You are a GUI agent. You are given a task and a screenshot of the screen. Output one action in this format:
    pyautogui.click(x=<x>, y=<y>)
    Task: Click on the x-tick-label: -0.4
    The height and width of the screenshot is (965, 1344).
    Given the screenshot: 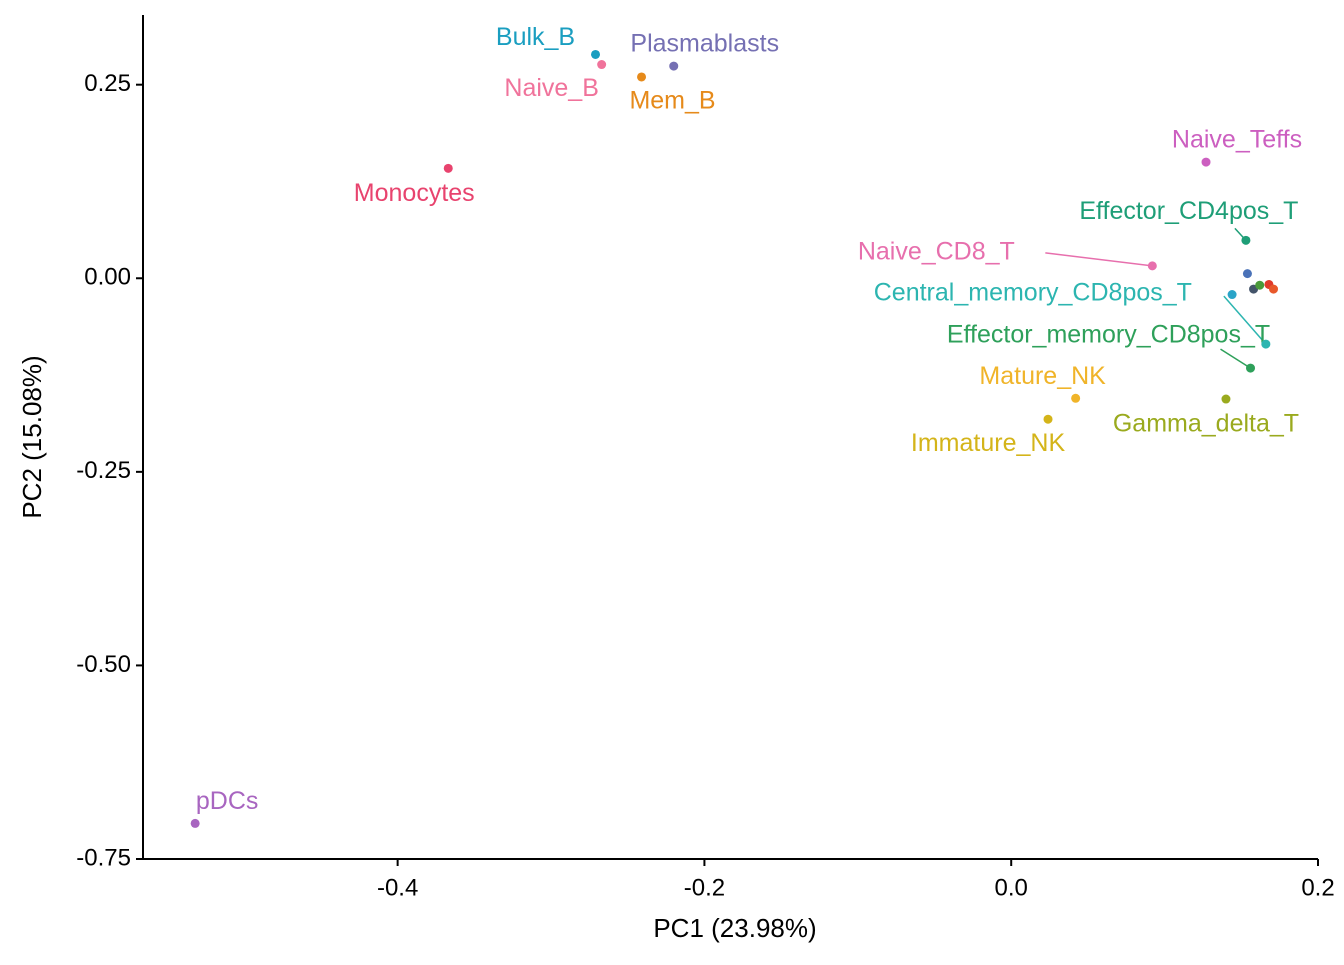 What is the action you would take?
    pyautogui.click(x=397, y=887)
    